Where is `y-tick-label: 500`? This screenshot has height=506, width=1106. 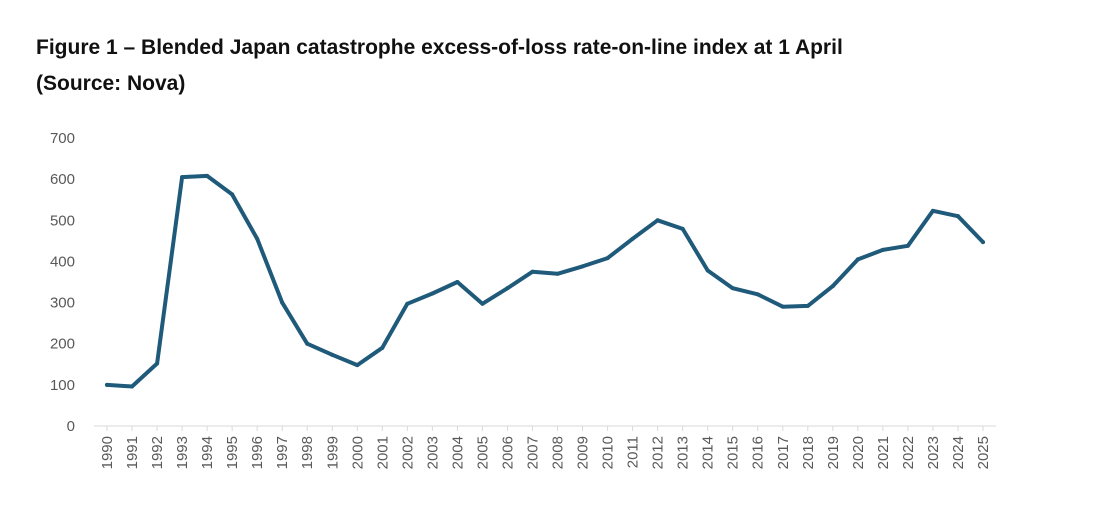
y-tick-label: 500 is located at coordinates (62, 220).